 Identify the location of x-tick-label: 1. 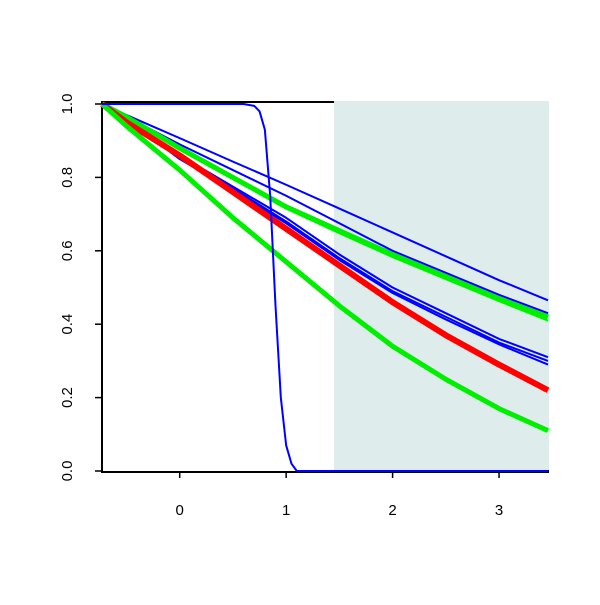
(286, 510).